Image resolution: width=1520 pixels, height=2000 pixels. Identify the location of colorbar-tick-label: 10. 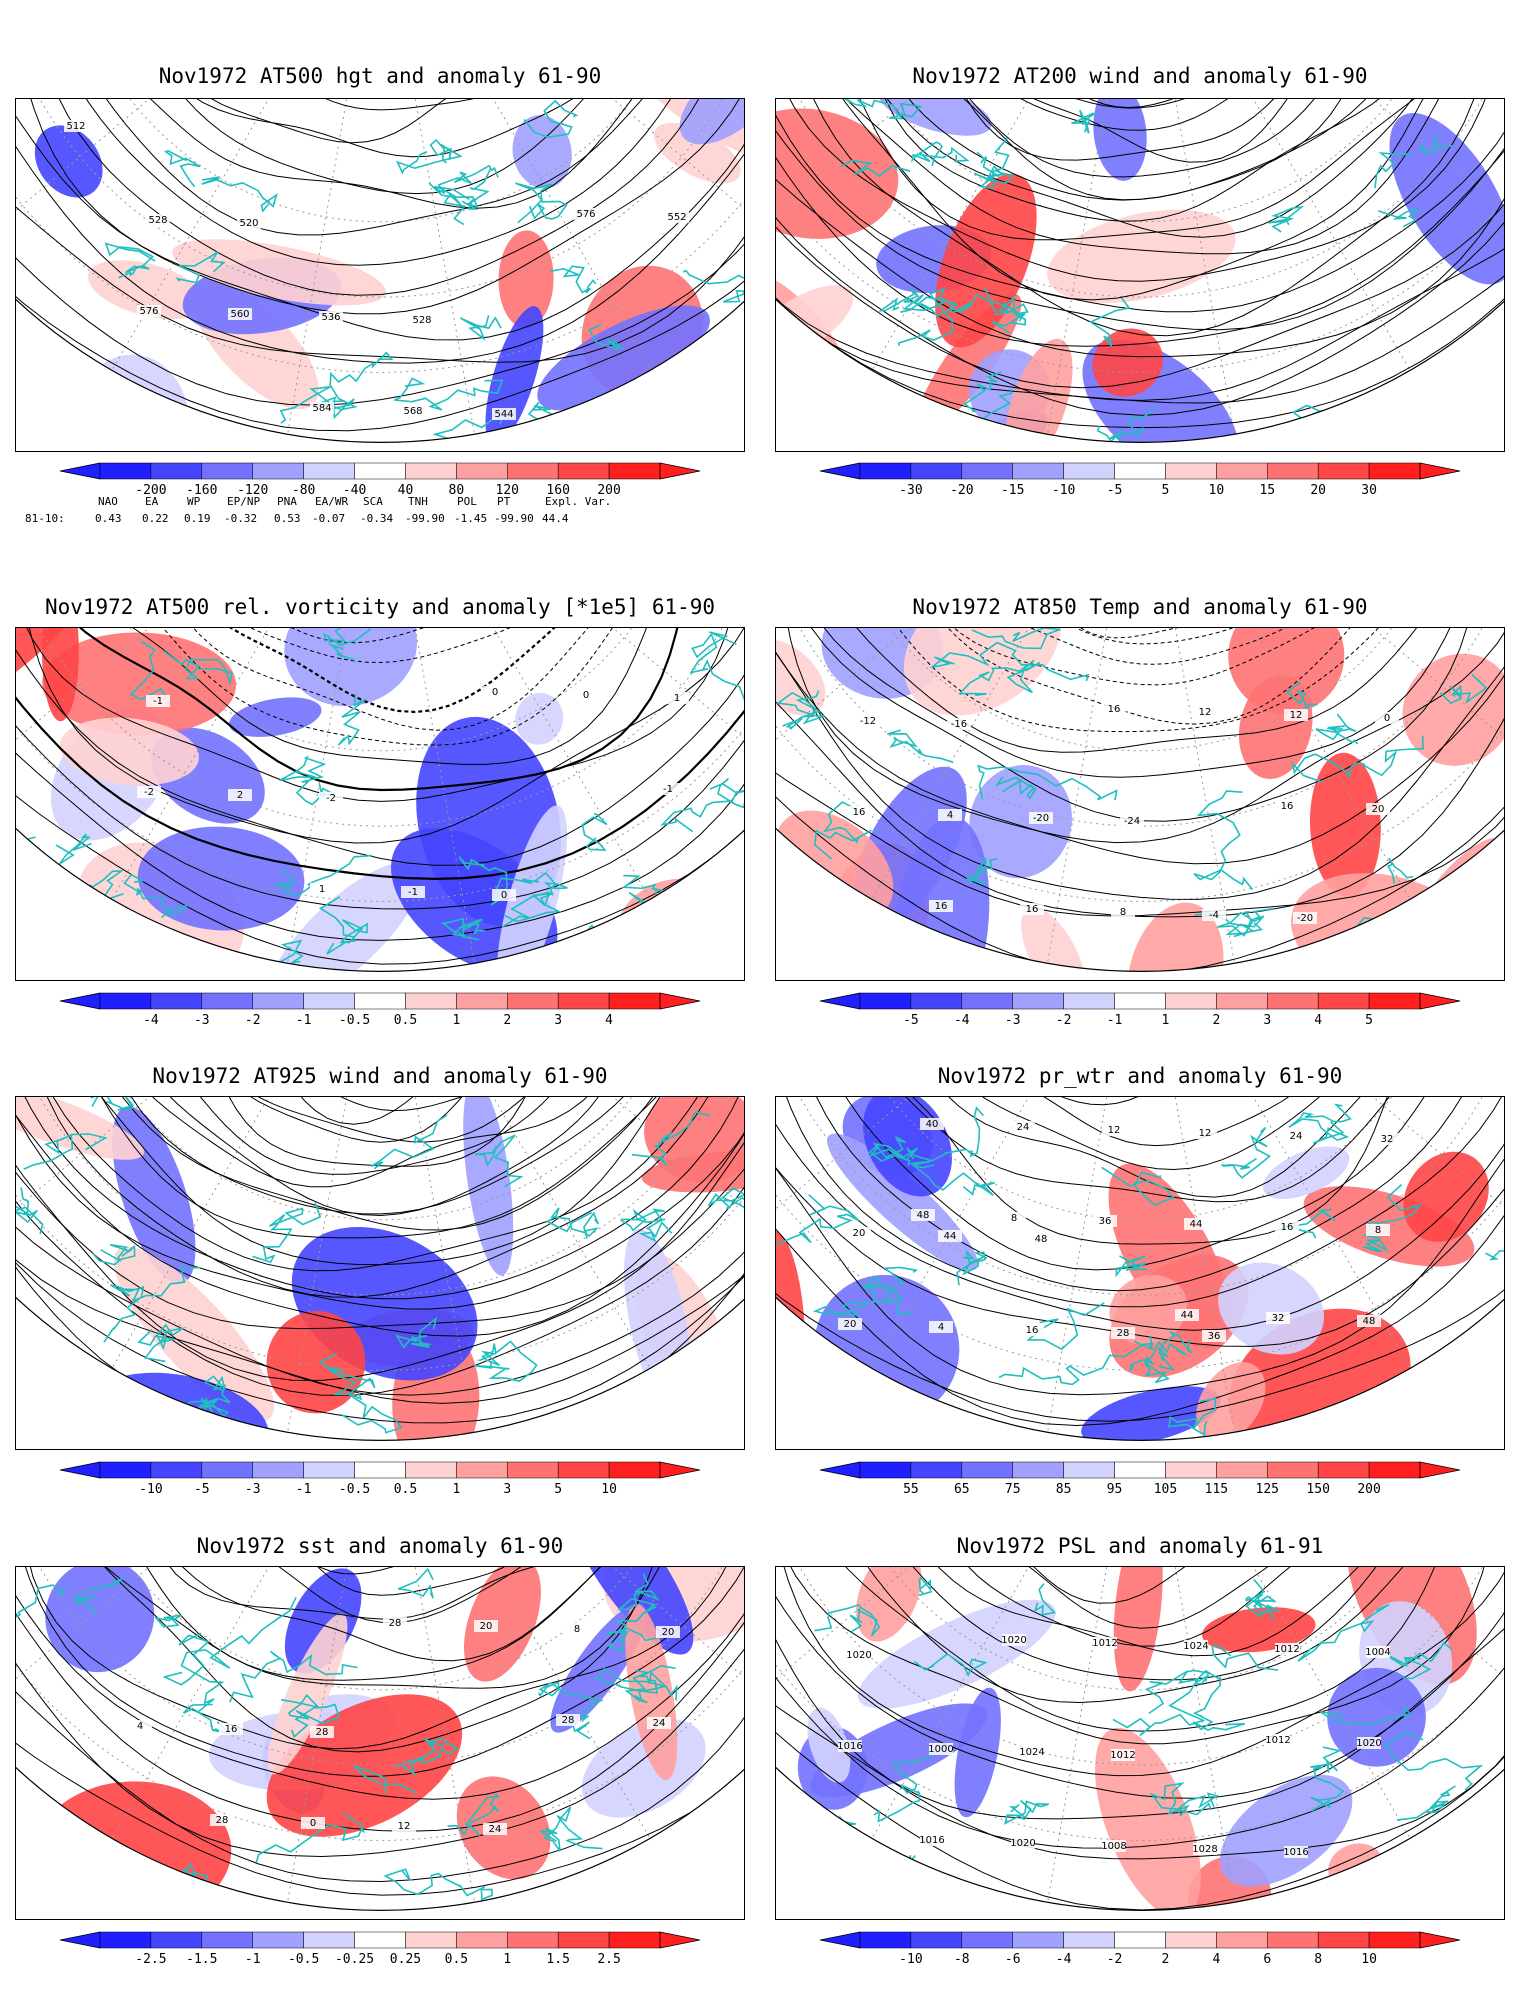
(1369, 1959).